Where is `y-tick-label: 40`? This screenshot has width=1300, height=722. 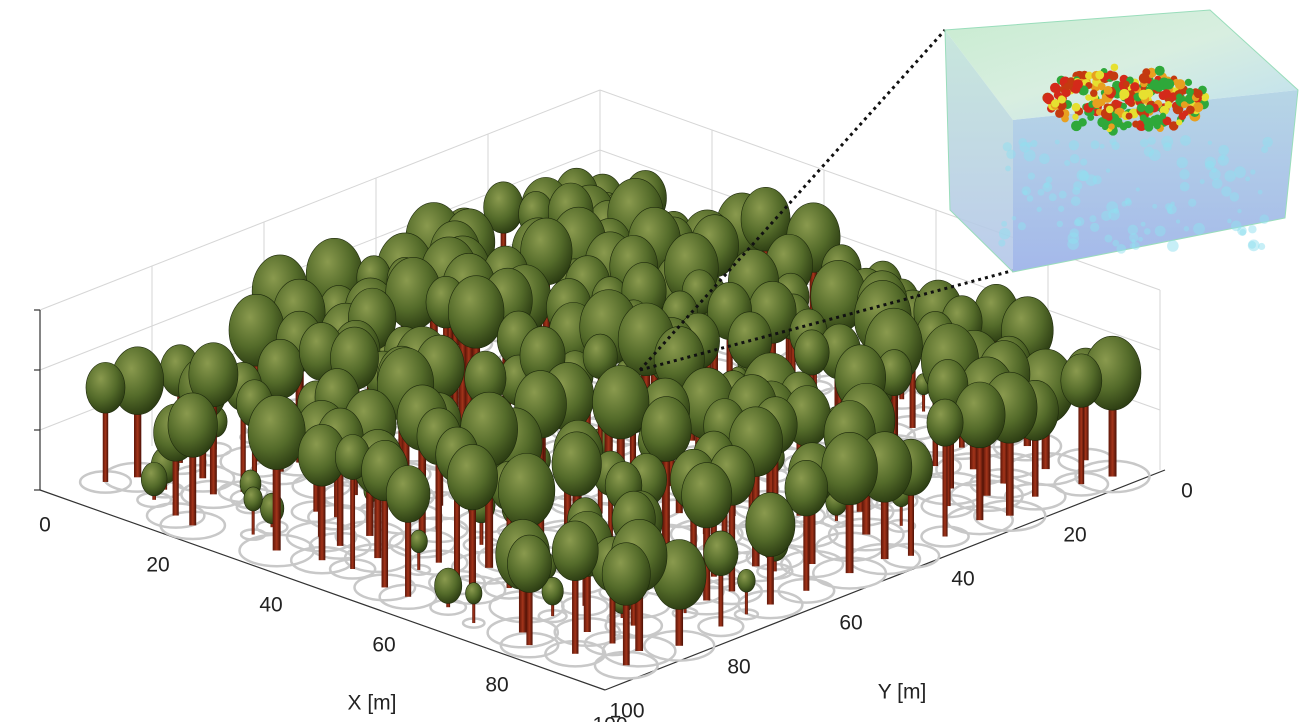
y-tick-label: 40 is located at coordinates (962, 579).